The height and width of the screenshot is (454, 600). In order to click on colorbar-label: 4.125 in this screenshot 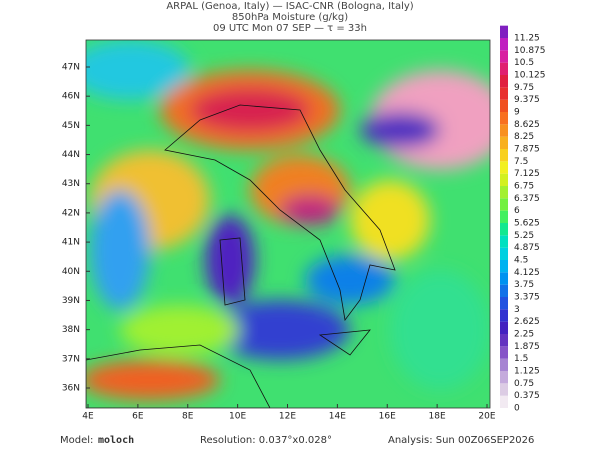, I will do `click(527, 273)`.